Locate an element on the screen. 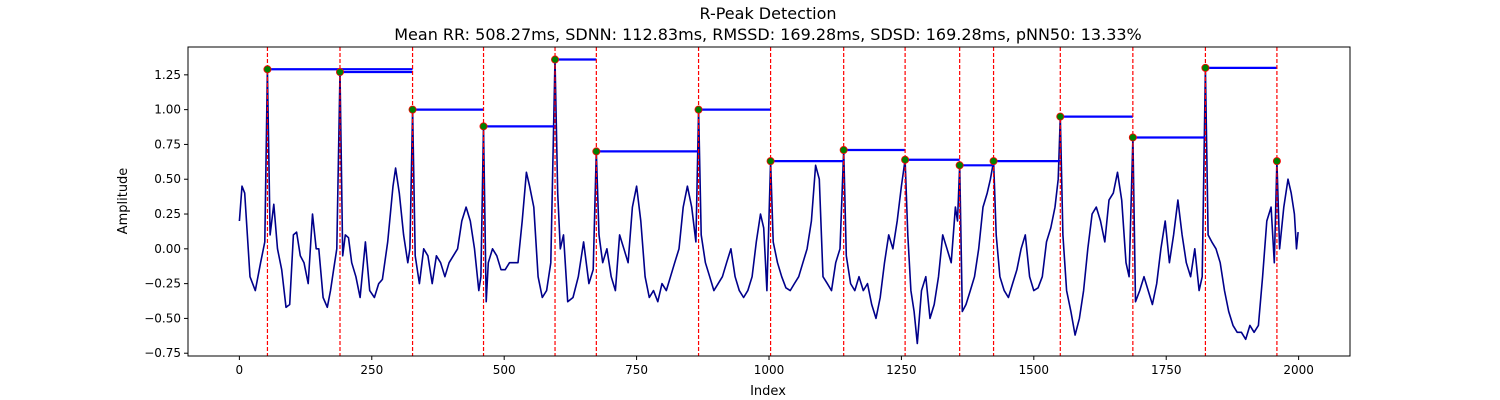 This screenshot has width=1500, height=400. x-tick-label: 750 is located at coordinates (636, 370).